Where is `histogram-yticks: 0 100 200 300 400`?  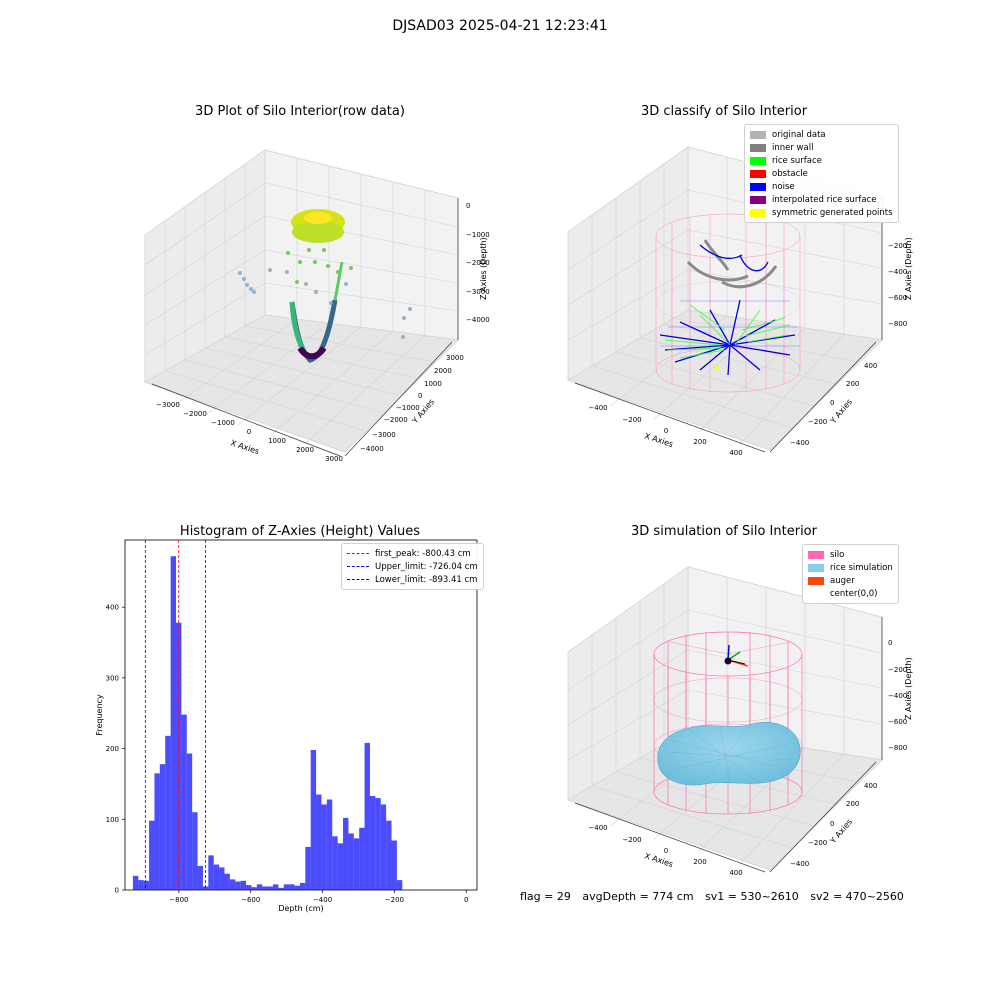
histogram-yticks: 0 100 200 300 400 is located at coordinates (115, 749).